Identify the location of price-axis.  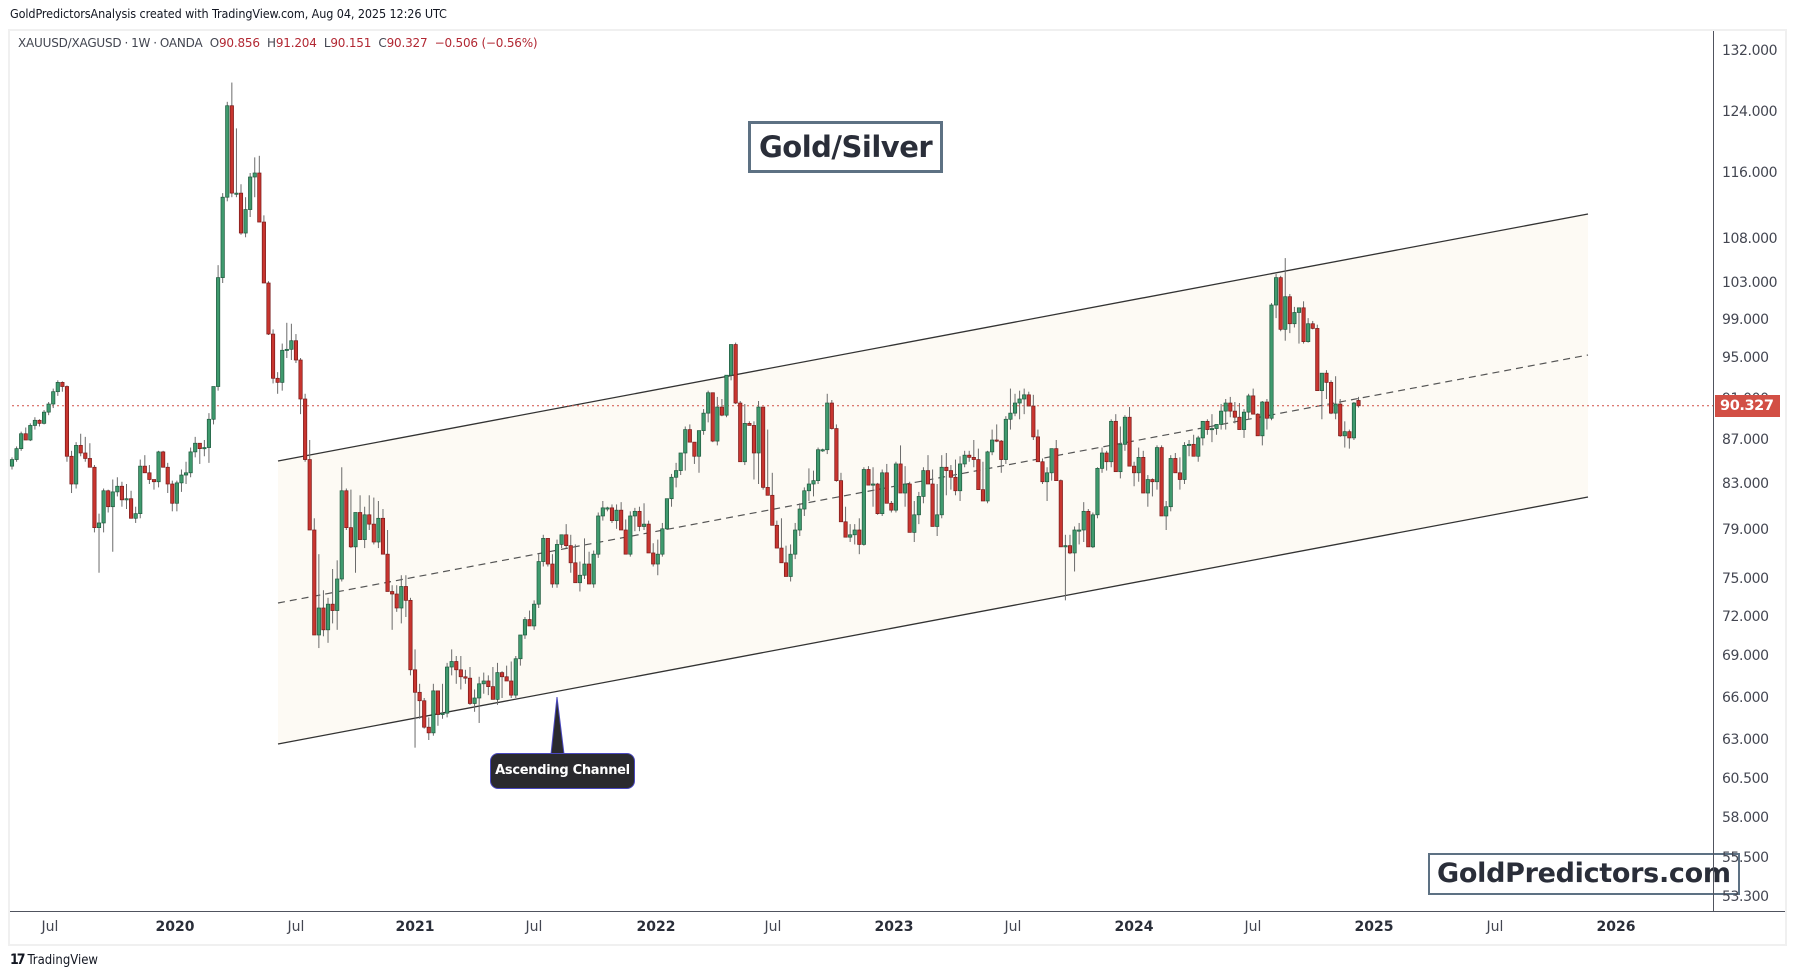
(1749, 471).